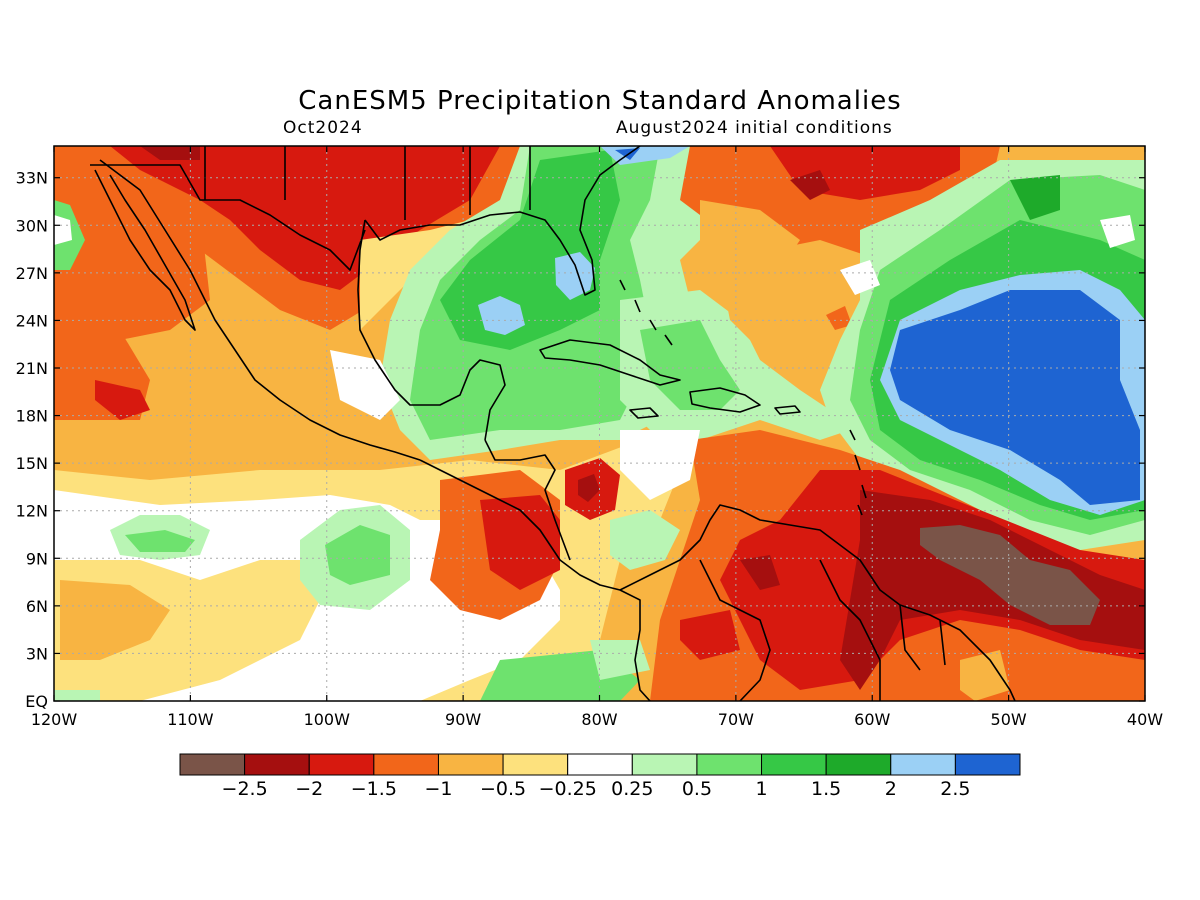 Image resolution: width=1200 pixels, height=900 pixels. I want to click on valid-month-label: Oct2024, so click(323, 128).